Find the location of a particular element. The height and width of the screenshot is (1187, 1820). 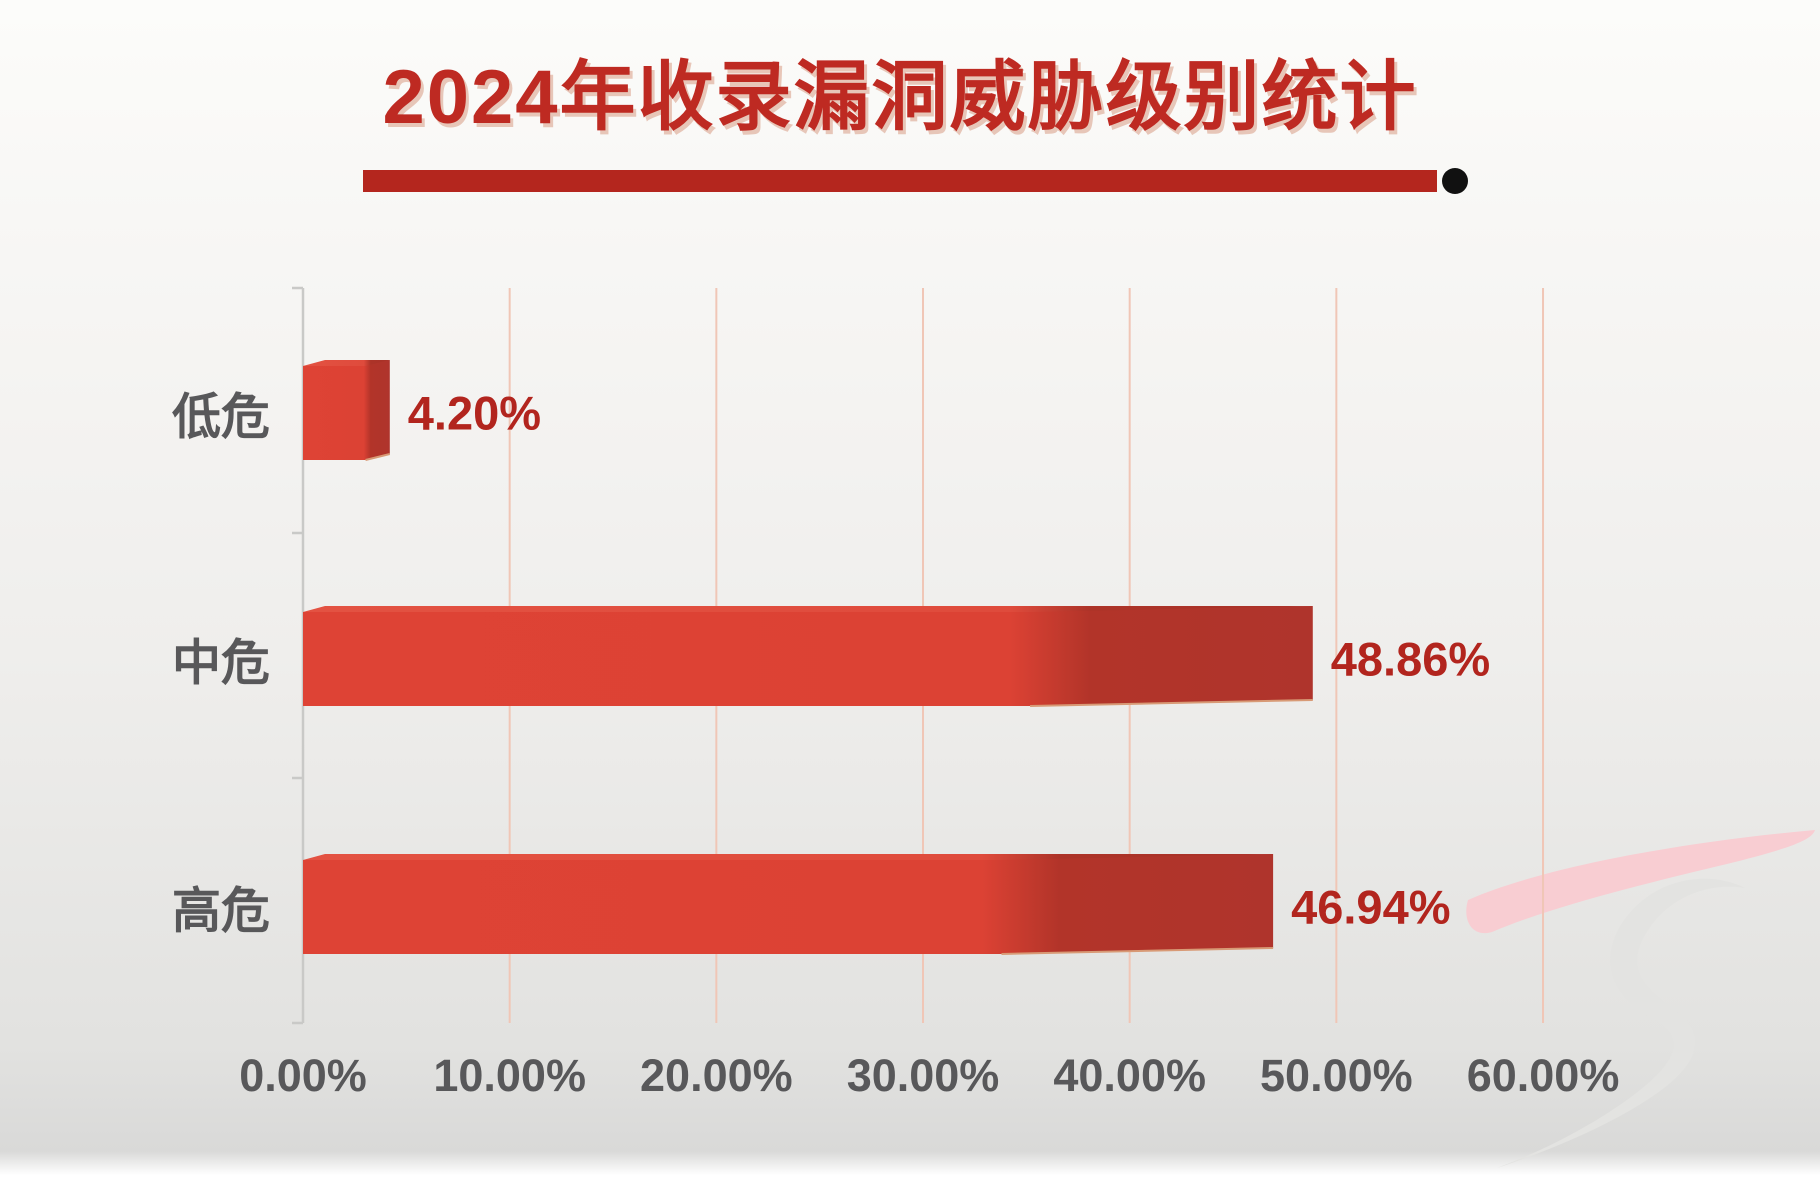

title-end-dot-icon is located at coordinates (1455, 181).